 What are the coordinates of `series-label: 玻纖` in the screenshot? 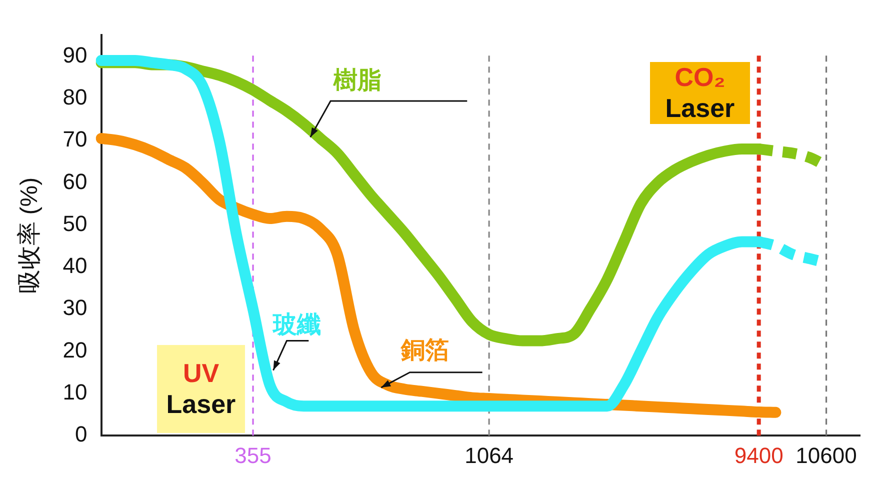 It's located at (296, 325).